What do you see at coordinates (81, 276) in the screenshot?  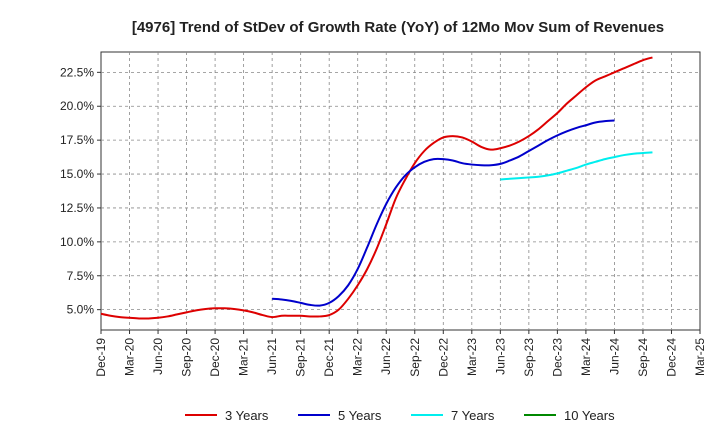 I see `y-tick-label: 7.5%` at bounding box center [81, 276].